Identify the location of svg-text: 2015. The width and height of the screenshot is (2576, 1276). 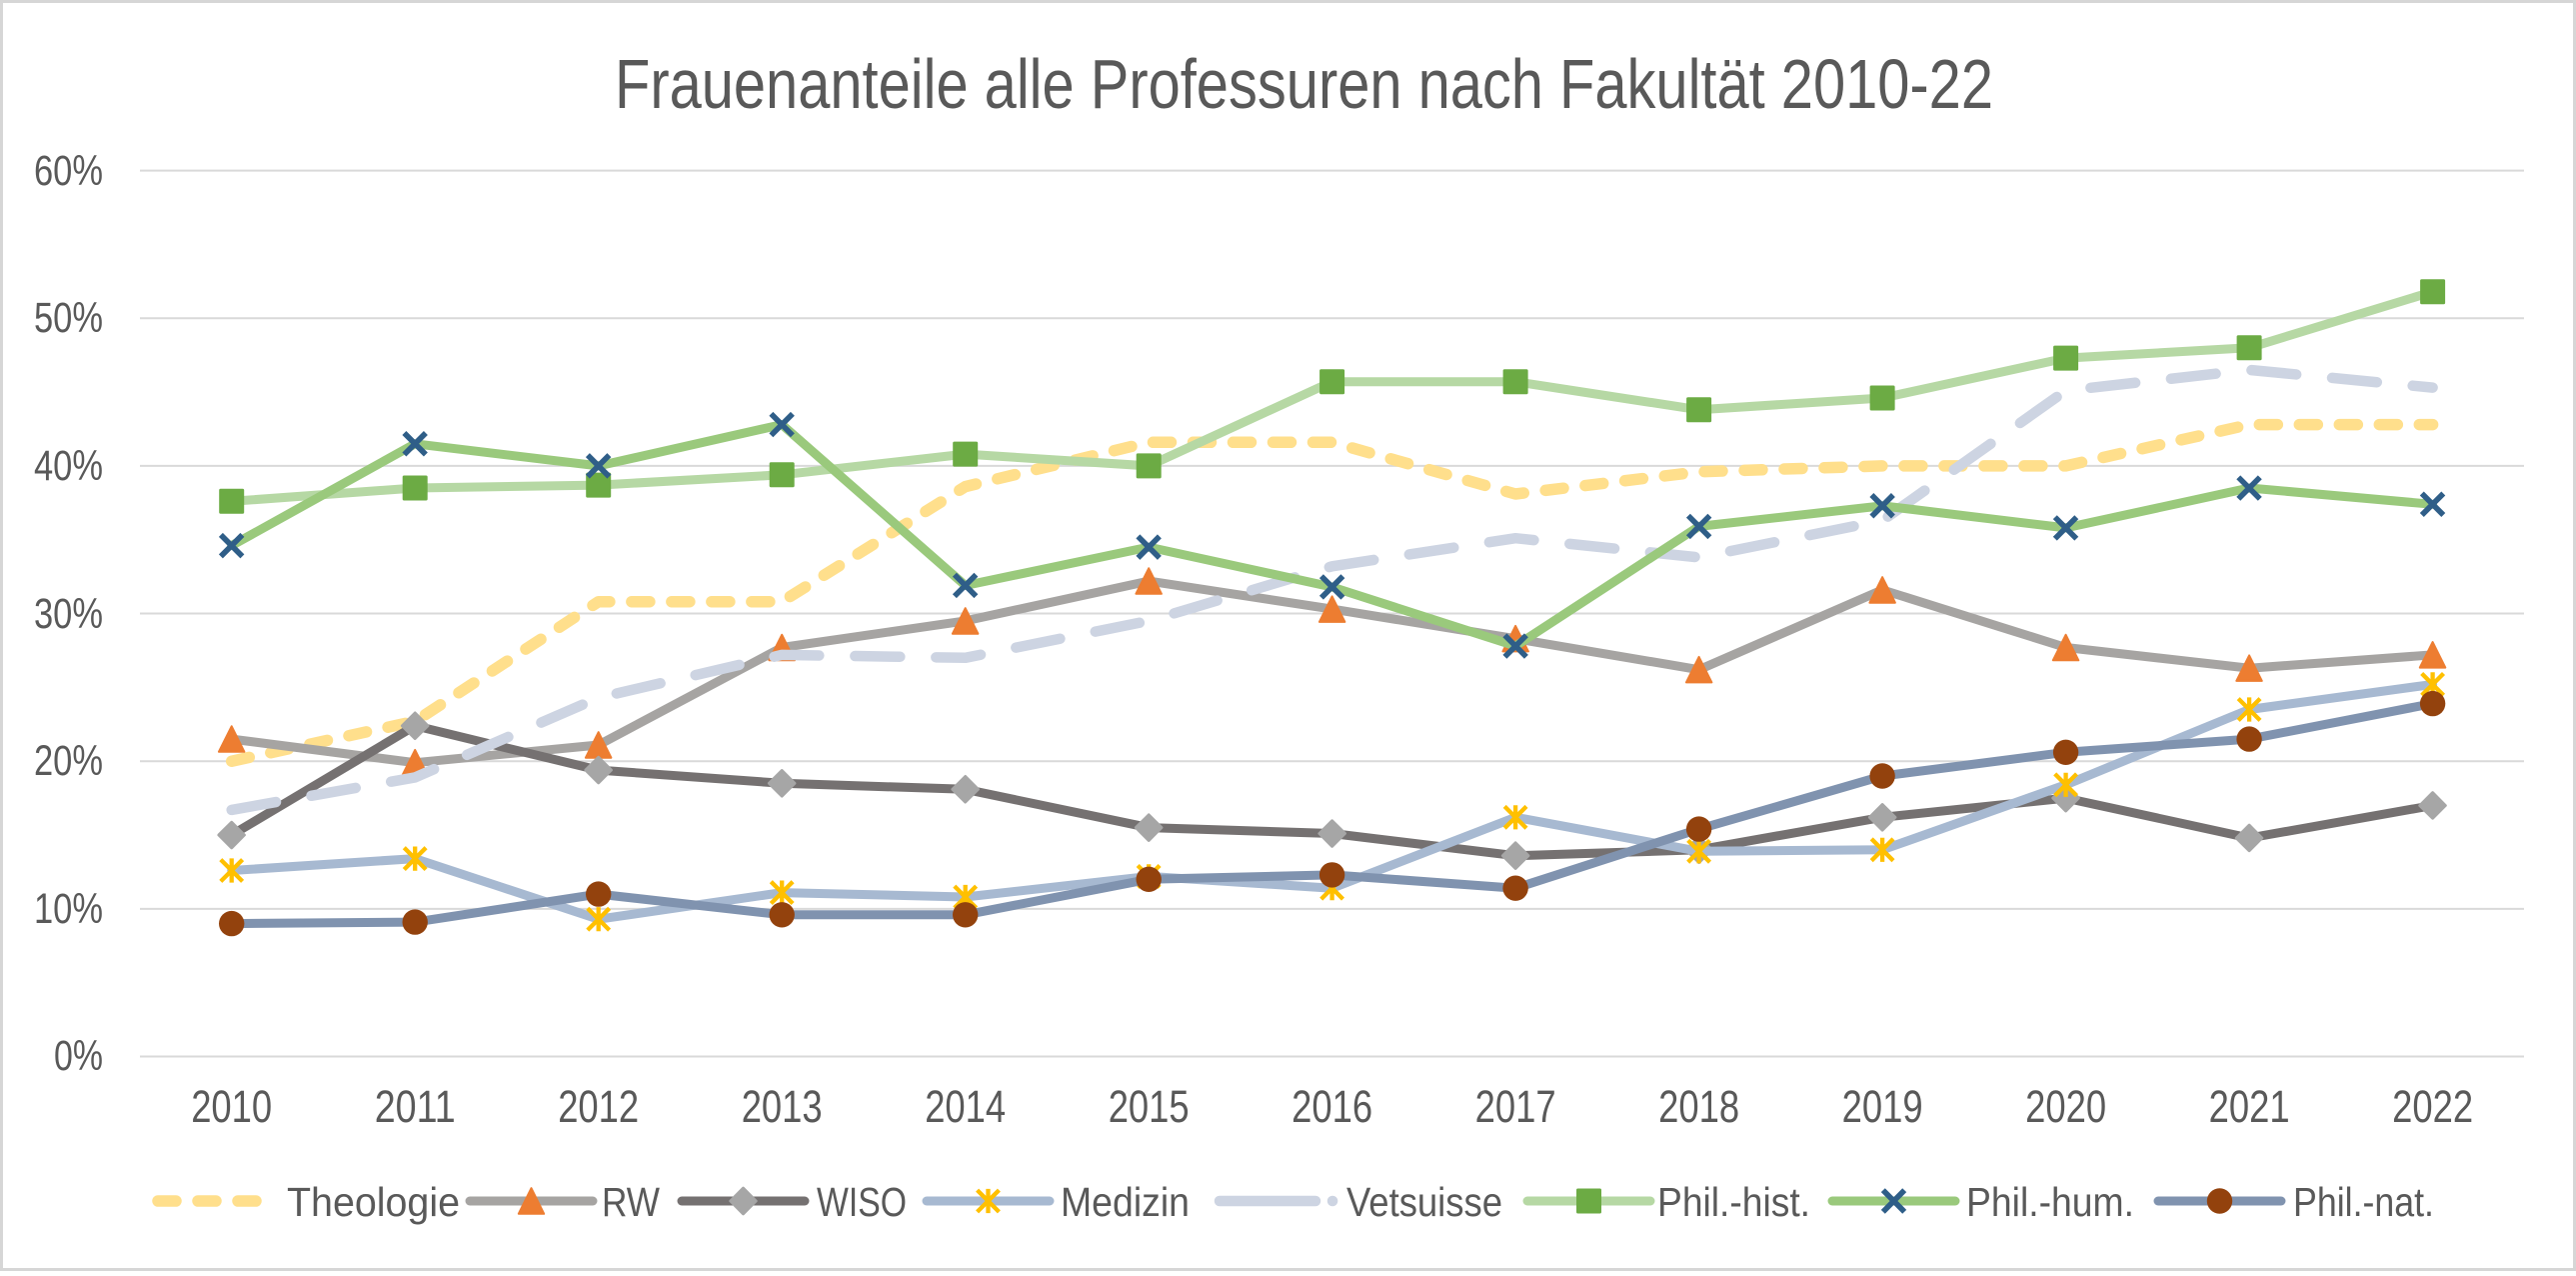
(1149, 1106).